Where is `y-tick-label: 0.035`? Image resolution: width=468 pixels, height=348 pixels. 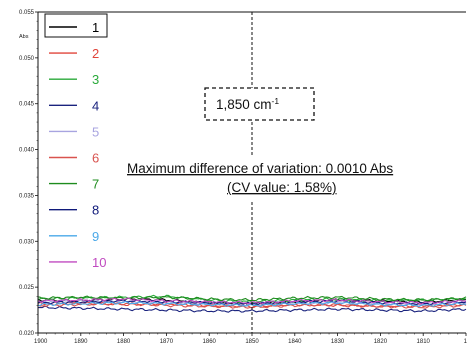
y-tick-label: 0.035 is located at coordinates (27, 196).